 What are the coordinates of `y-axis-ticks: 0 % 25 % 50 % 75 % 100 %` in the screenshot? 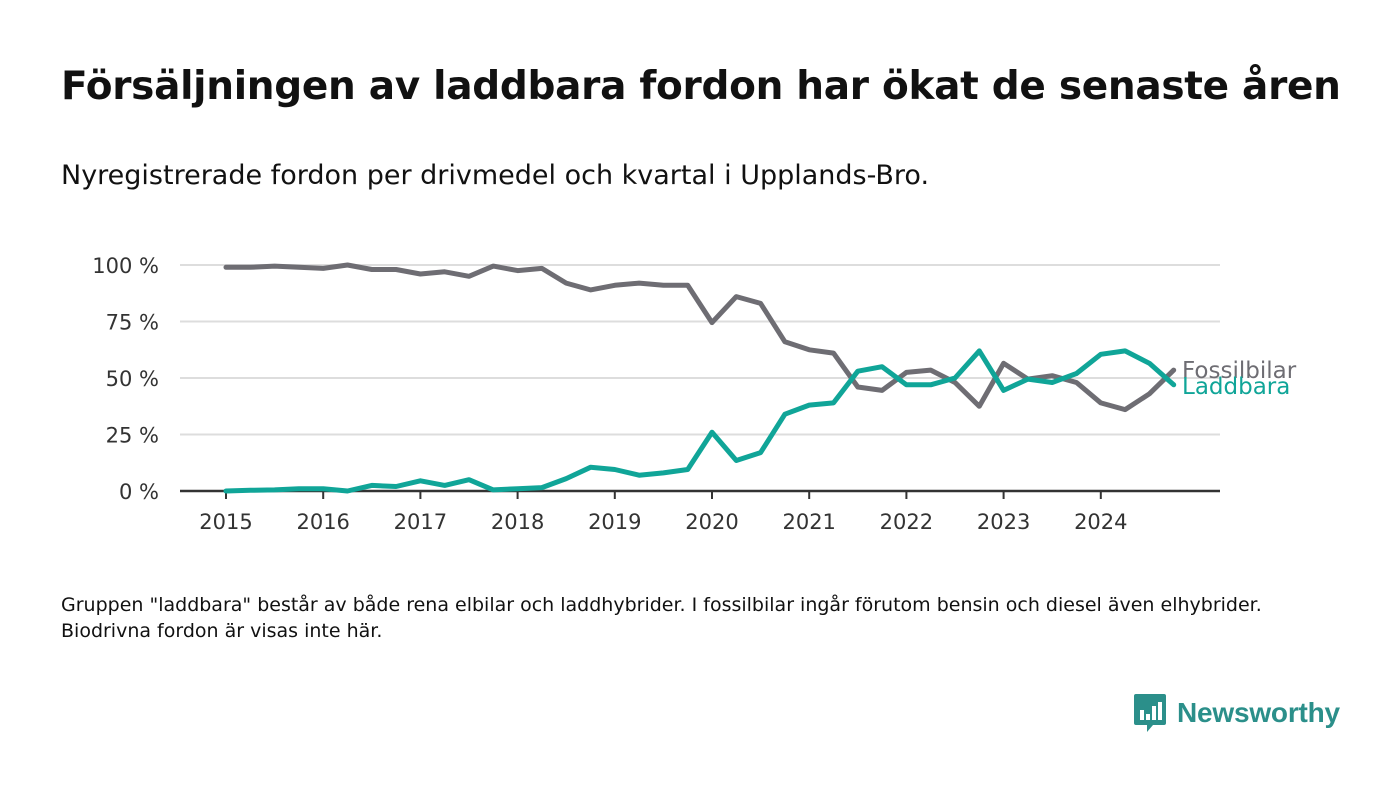 It's located at (125, 379).